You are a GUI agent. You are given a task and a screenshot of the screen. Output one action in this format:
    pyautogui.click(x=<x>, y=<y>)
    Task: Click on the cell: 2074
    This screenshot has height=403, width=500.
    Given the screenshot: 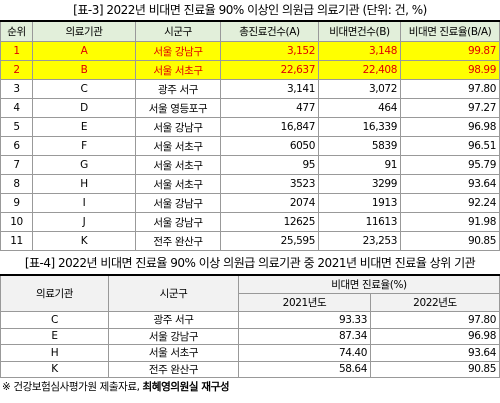 What is the action you would take?
    pyautogui.click(x=269, y=203)
    